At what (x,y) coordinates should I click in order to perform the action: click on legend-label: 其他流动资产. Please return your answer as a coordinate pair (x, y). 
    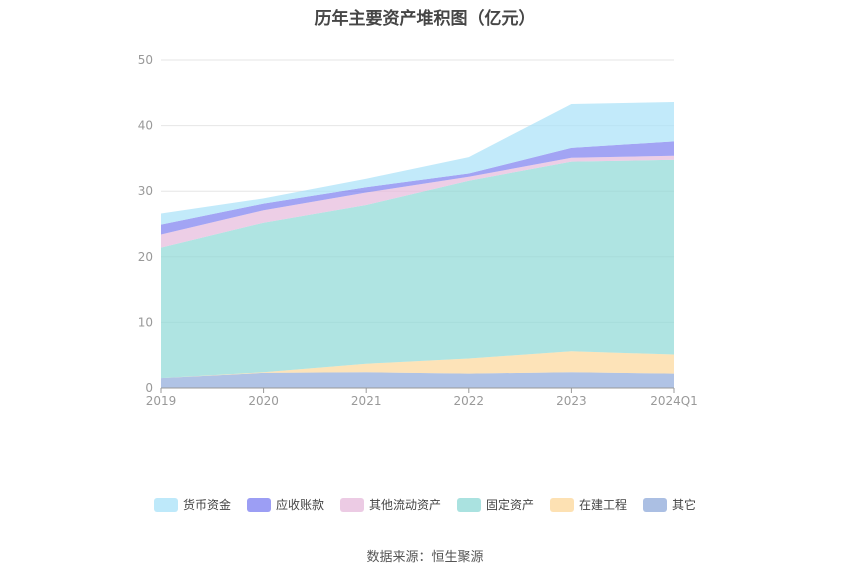
    Looking at the image, I should click on (404, 505).